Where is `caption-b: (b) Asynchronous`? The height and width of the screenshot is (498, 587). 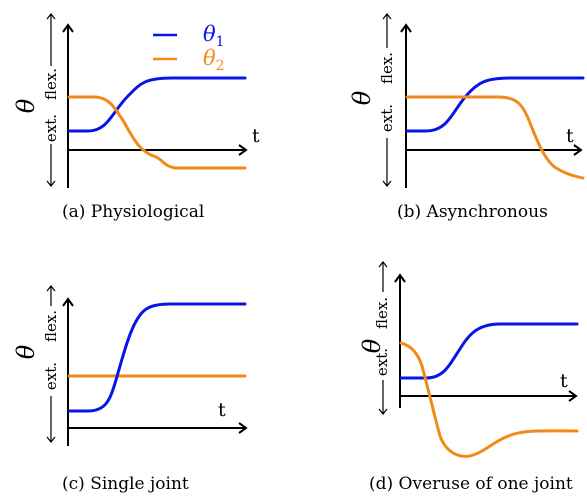
caption-b: (b) Asynchronous is located at coordinates (472, 212).